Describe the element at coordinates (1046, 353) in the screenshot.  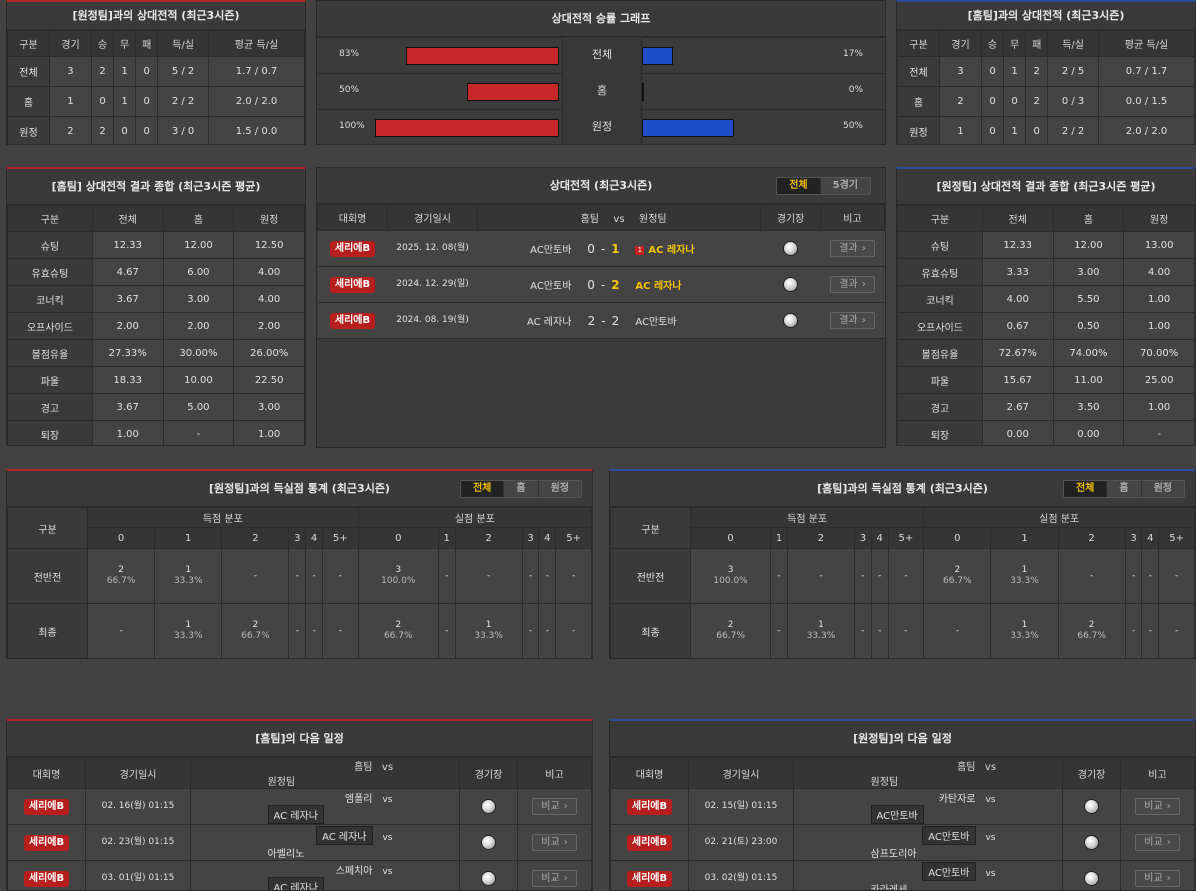
I see `table-row: 볼점유율 72.67% 74.00% 70.00%` at that location.